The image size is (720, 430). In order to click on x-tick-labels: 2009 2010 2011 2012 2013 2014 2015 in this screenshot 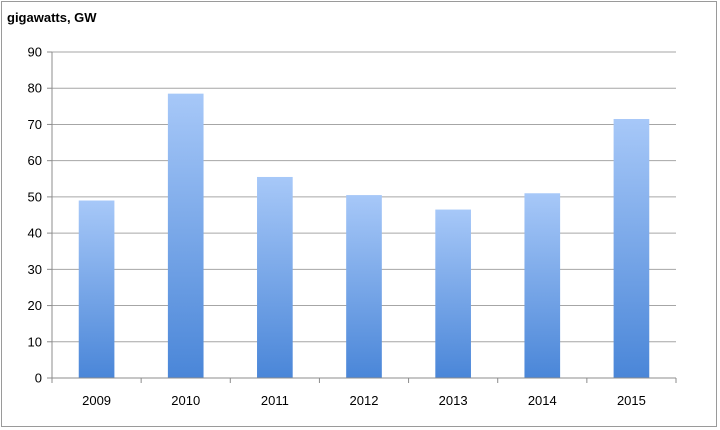, I will do `click(364, 400)`.